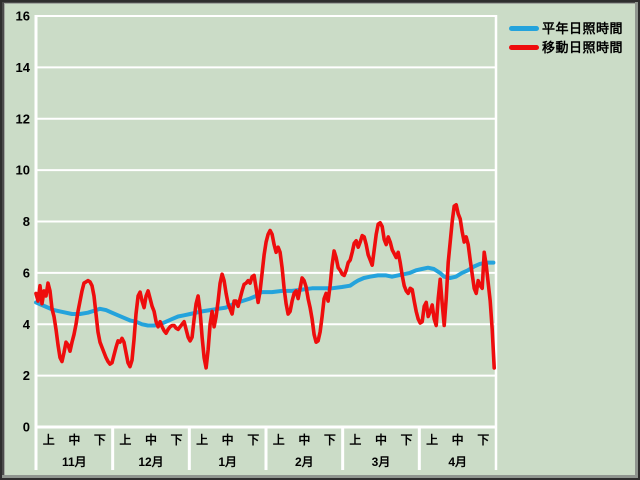  Describe the element at coordinates (26, 272) in the screenshot. I see `y-tick-label-6: 6` at that location.